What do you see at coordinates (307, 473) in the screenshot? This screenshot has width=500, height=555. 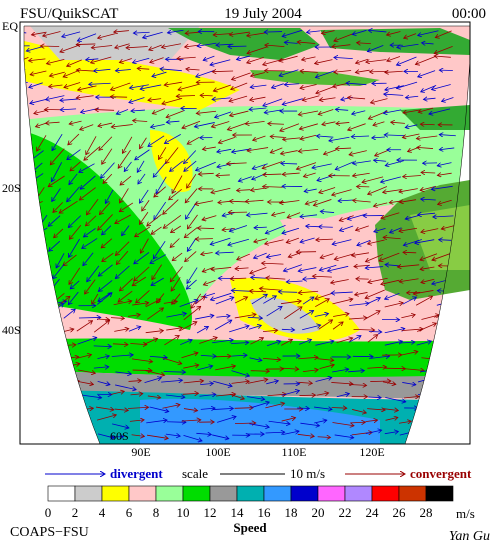 I see `legend-scale-value: 10 m/s` at bounding box center [307, 473].